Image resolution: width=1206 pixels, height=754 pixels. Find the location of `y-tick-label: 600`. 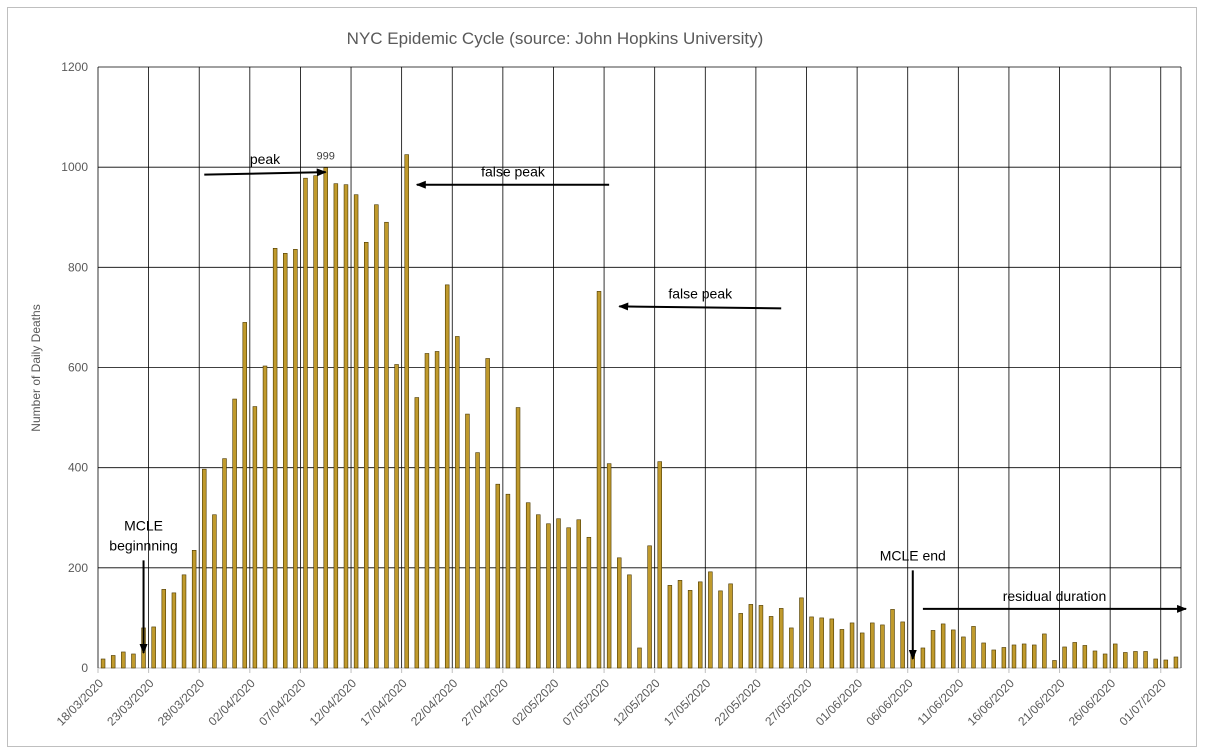

y-tick-label: 600 is located at coordinates (78, 368).